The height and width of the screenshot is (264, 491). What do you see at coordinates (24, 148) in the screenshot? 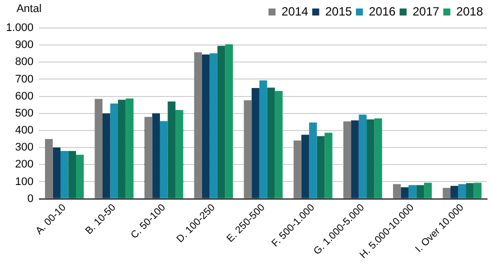
I see `y-tick-label: 300` at bounding box center [24, 148].